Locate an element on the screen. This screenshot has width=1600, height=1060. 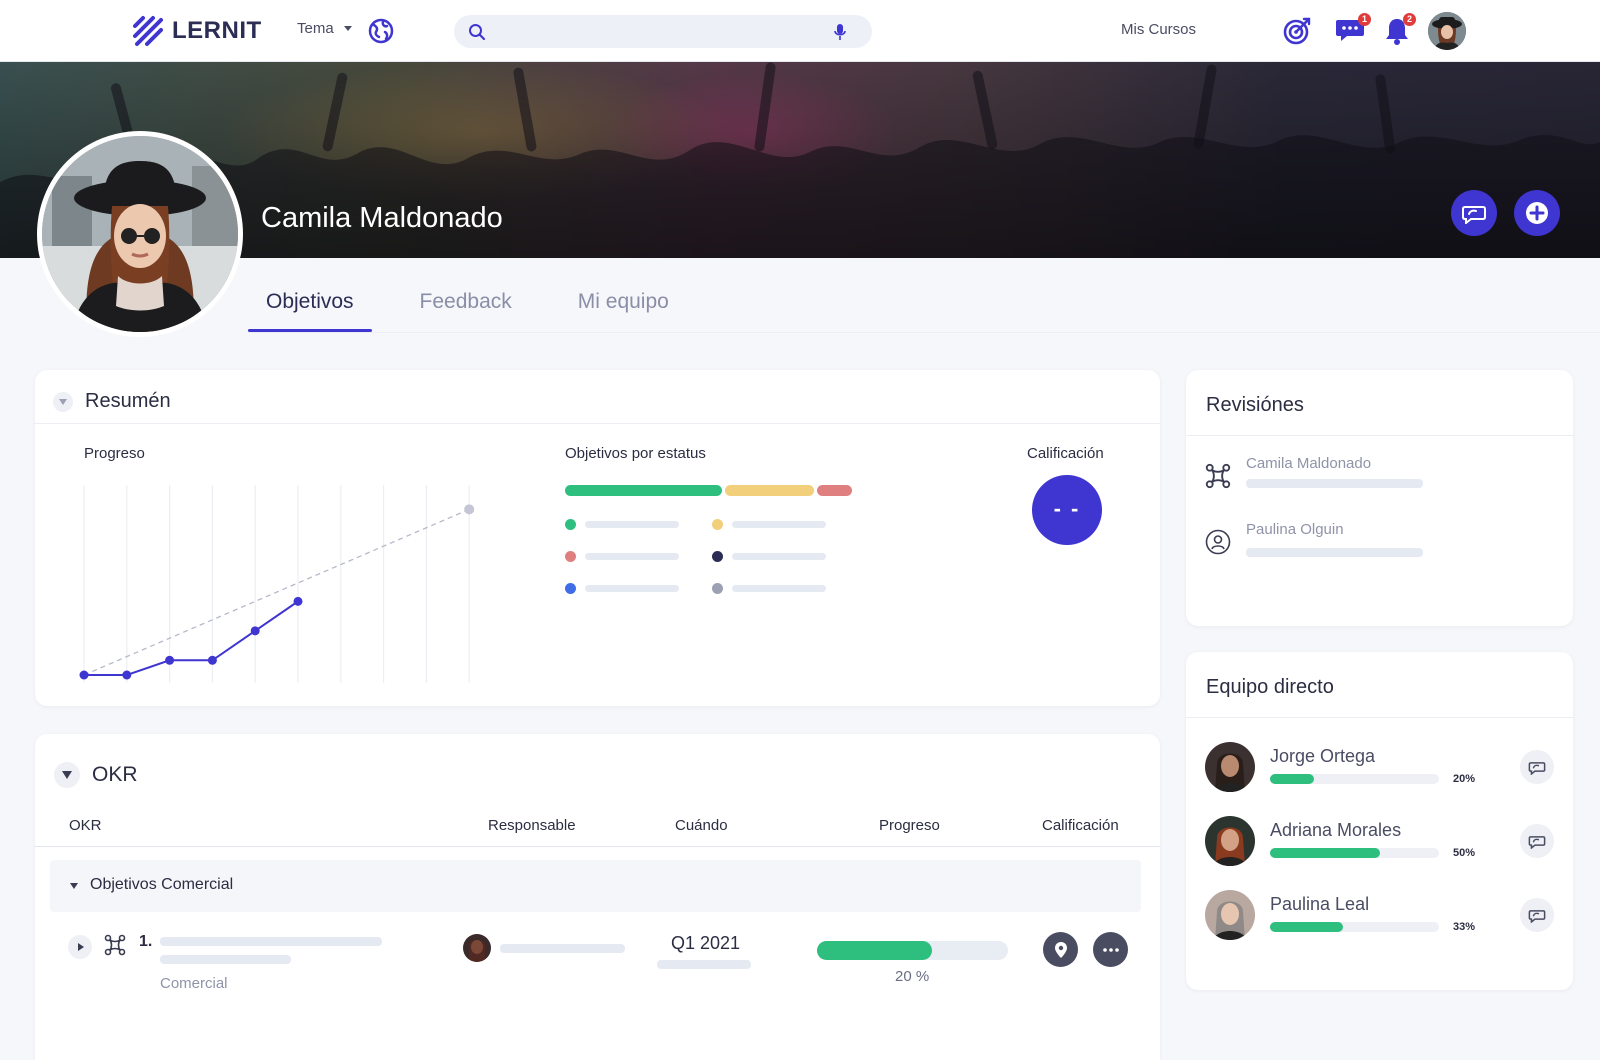
logo: LERNIT is located at coordinates (197, 31).